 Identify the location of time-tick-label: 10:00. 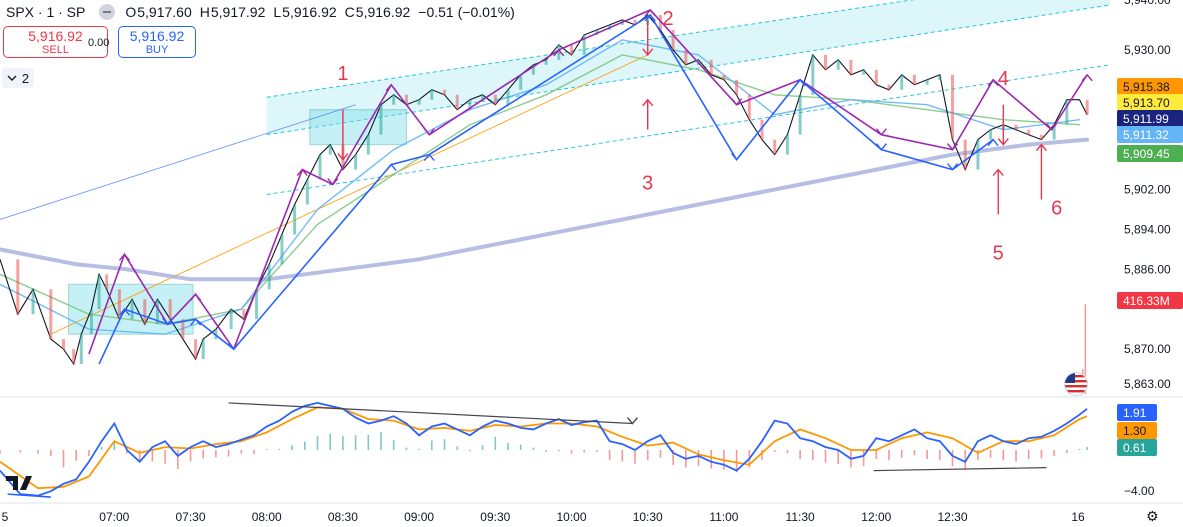
(571, 517).